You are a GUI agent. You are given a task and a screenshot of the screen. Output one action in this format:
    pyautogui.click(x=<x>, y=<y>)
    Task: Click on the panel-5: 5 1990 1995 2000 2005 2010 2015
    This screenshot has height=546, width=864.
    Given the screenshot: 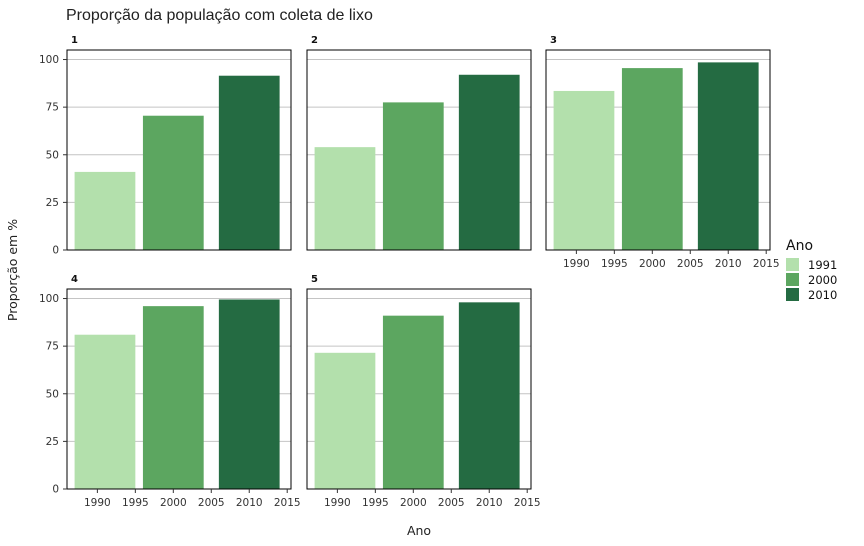 What is the action you would take?
    pyautogui.click(x=423, y=391)
    